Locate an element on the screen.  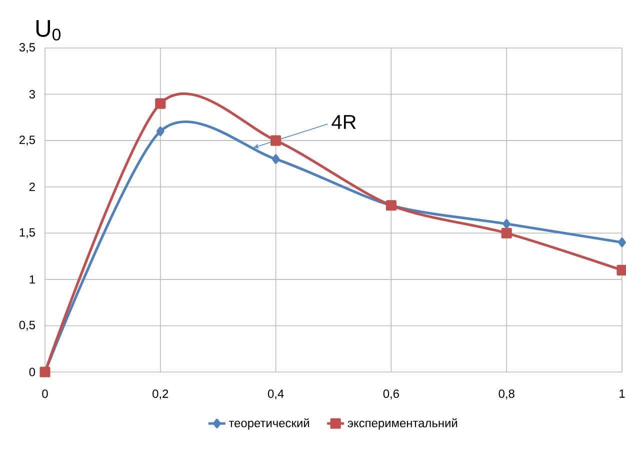
y-tick-label: 3 is located at coordinates (32, 94).